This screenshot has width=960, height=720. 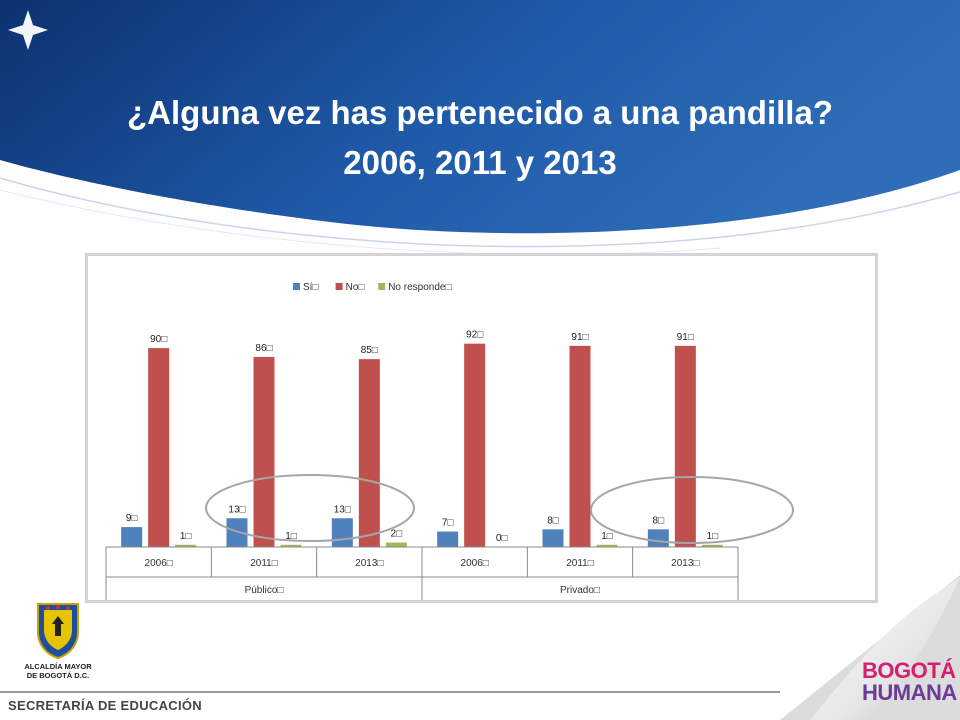 What do you see at coordinates (264, 563) in the screenshot?
I see `category-tick-label-1: 2011□` at bounding box center [264, 563].